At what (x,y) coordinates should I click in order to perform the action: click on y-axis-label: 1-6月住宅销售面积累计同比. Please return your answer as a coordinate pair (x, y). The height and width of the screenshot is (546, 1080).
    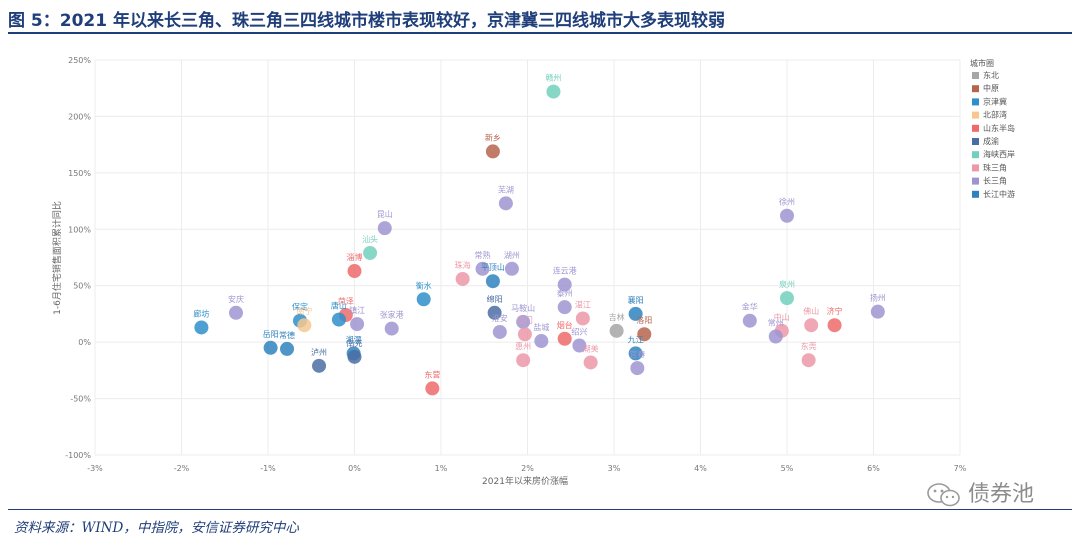
    Looking at the image, I should click on (57, 258).